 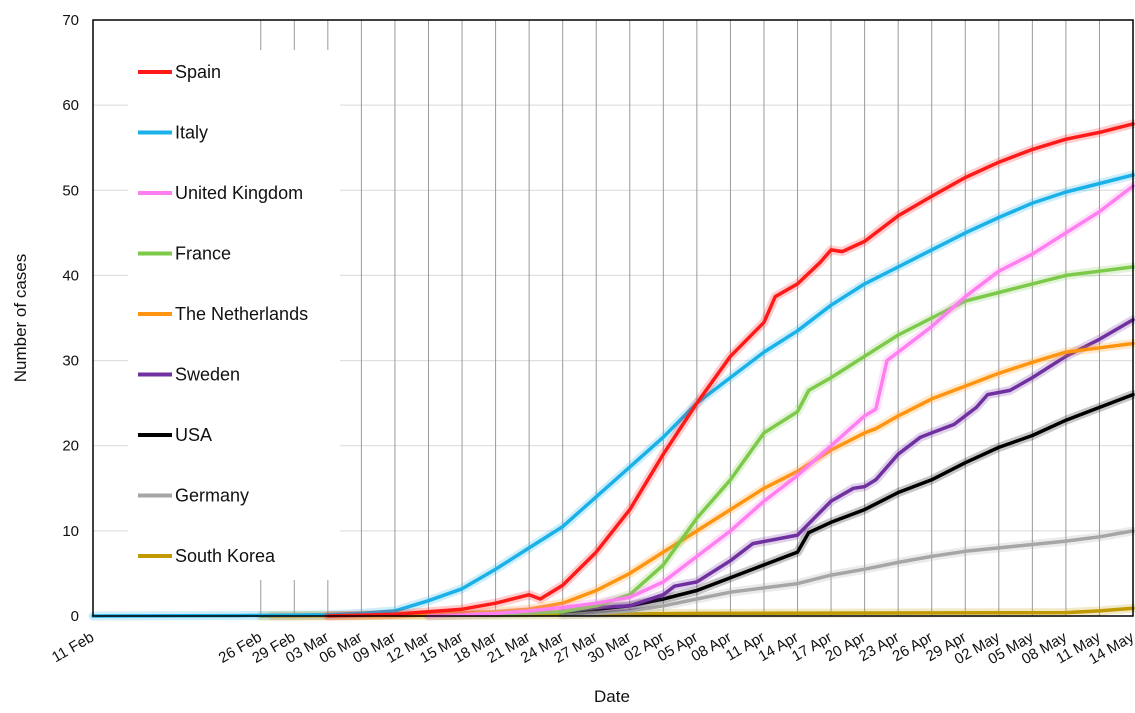 I want to click on legend-label: France, so click(x=203, y=254).